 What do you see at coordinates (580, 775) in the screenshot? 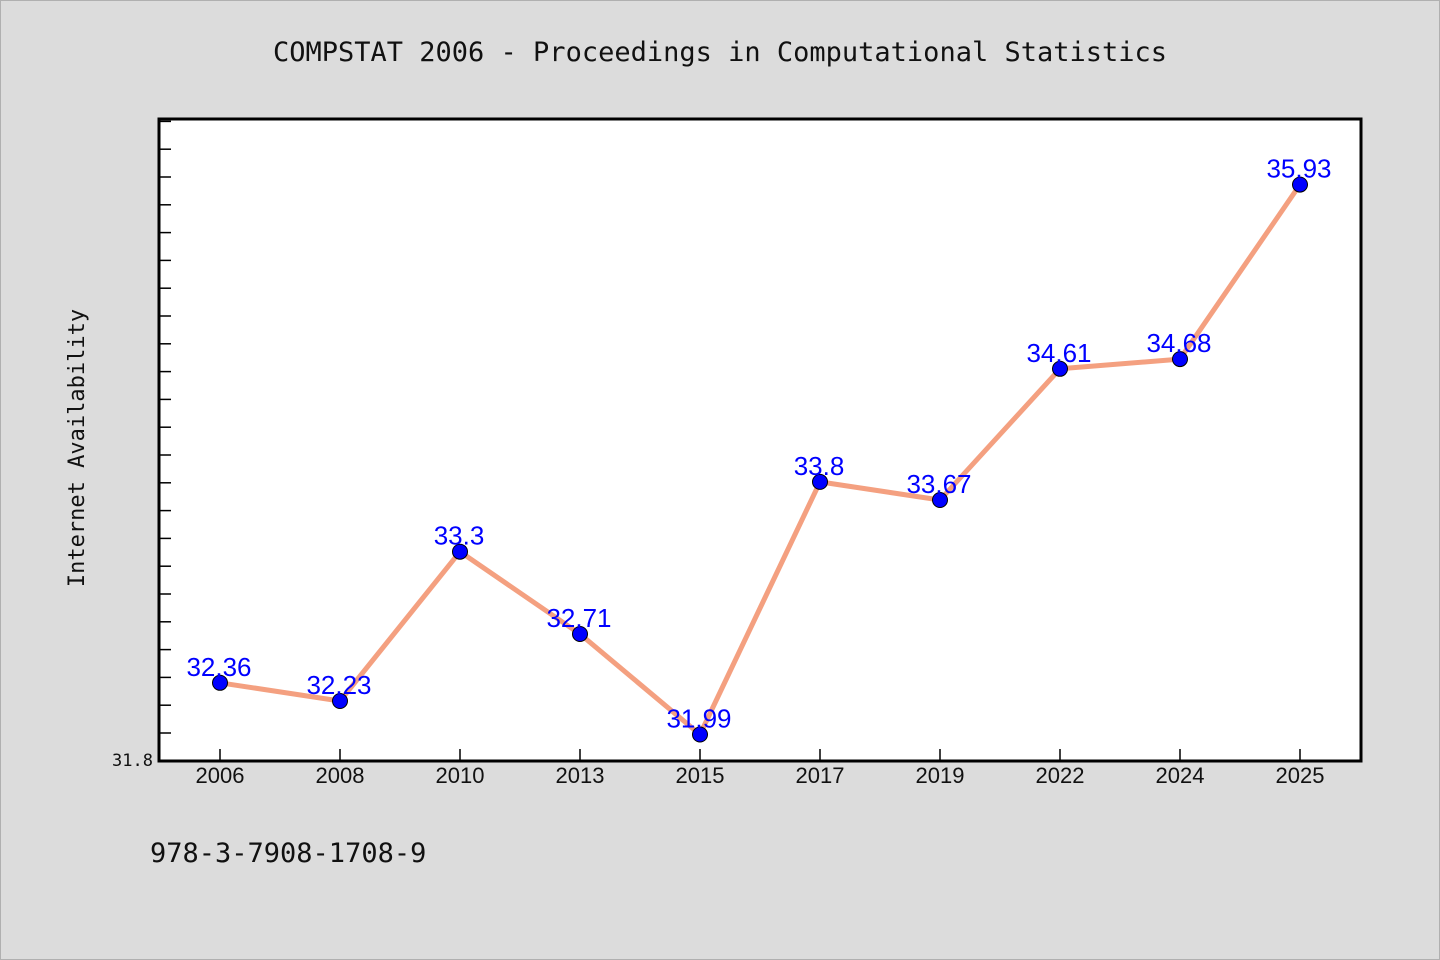
I see `x-tick-label: 2013` at bounding box center [580, 775].